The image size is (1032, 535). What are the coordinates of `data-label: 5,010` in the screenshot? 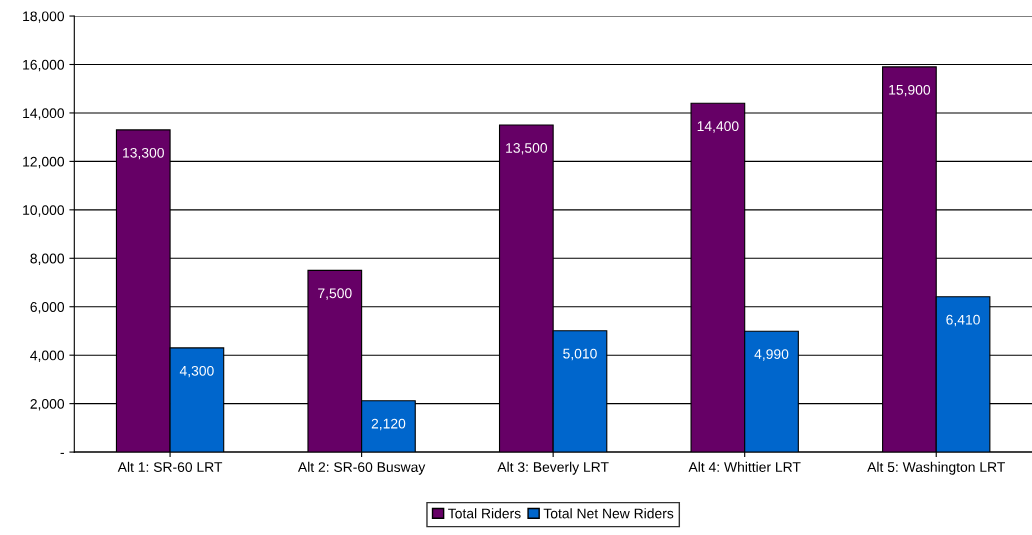 It's located at (580, 354).